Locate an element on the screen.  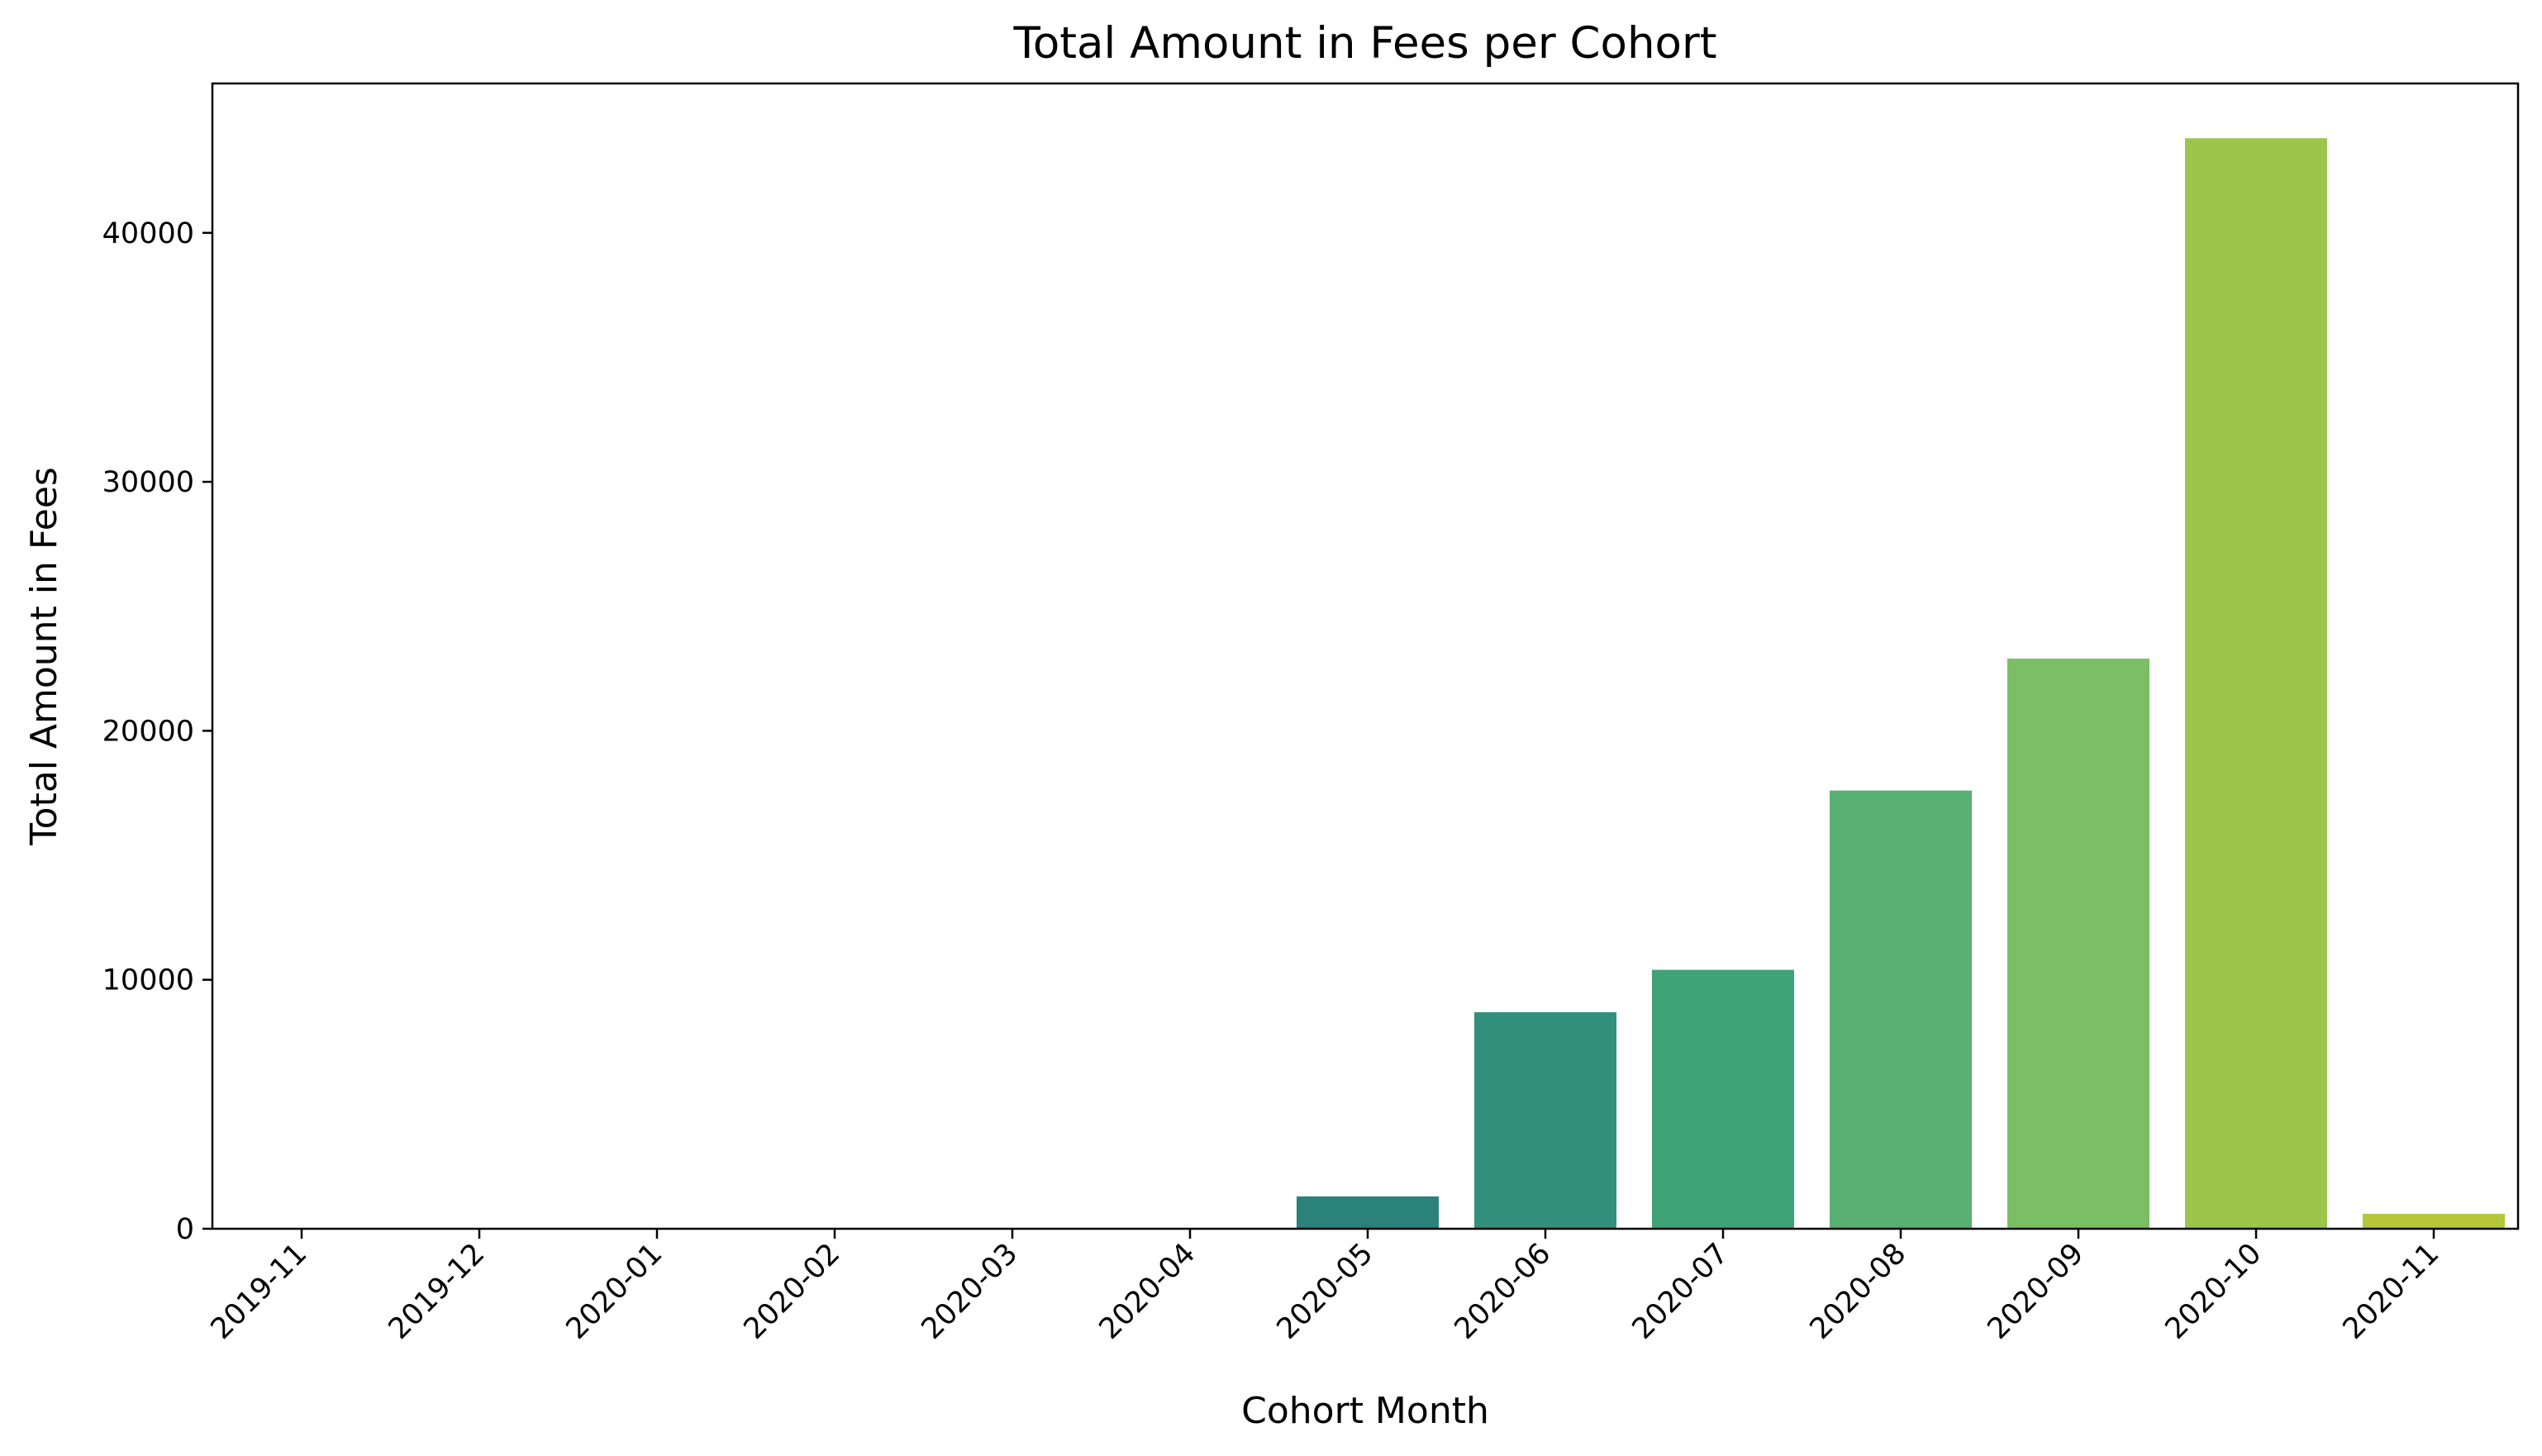
y-axis: 0 10000 20000 30000 40000 is located at coordinates (157, 731).